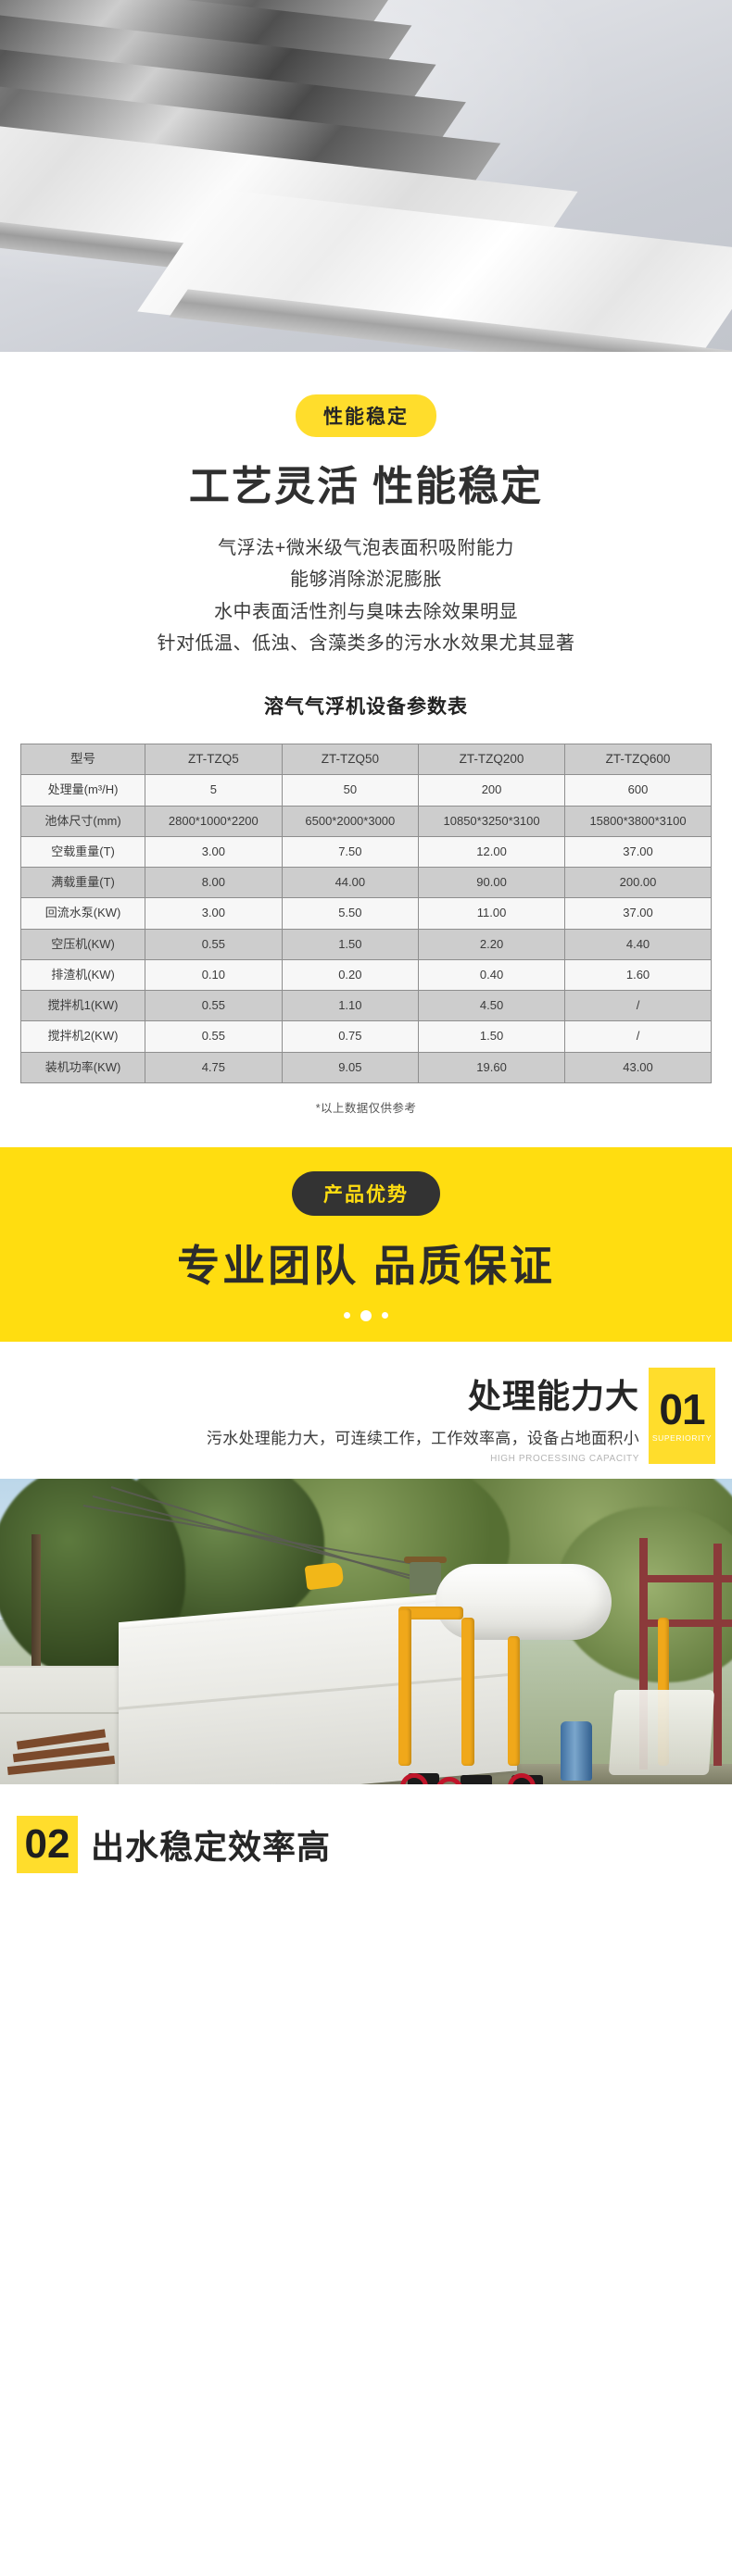  Describe the element at coordinates (350, 1006) in the screenshot. I see `spec-cell: 1.10` at that location.